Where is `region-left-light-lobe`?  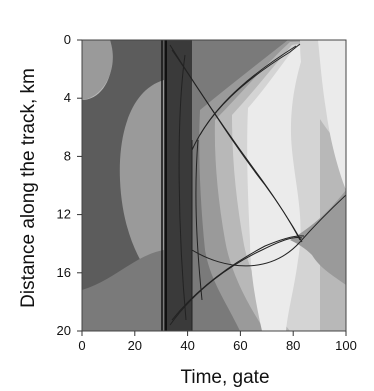
region-left-light-lobe is located at coordinates (97, 70).